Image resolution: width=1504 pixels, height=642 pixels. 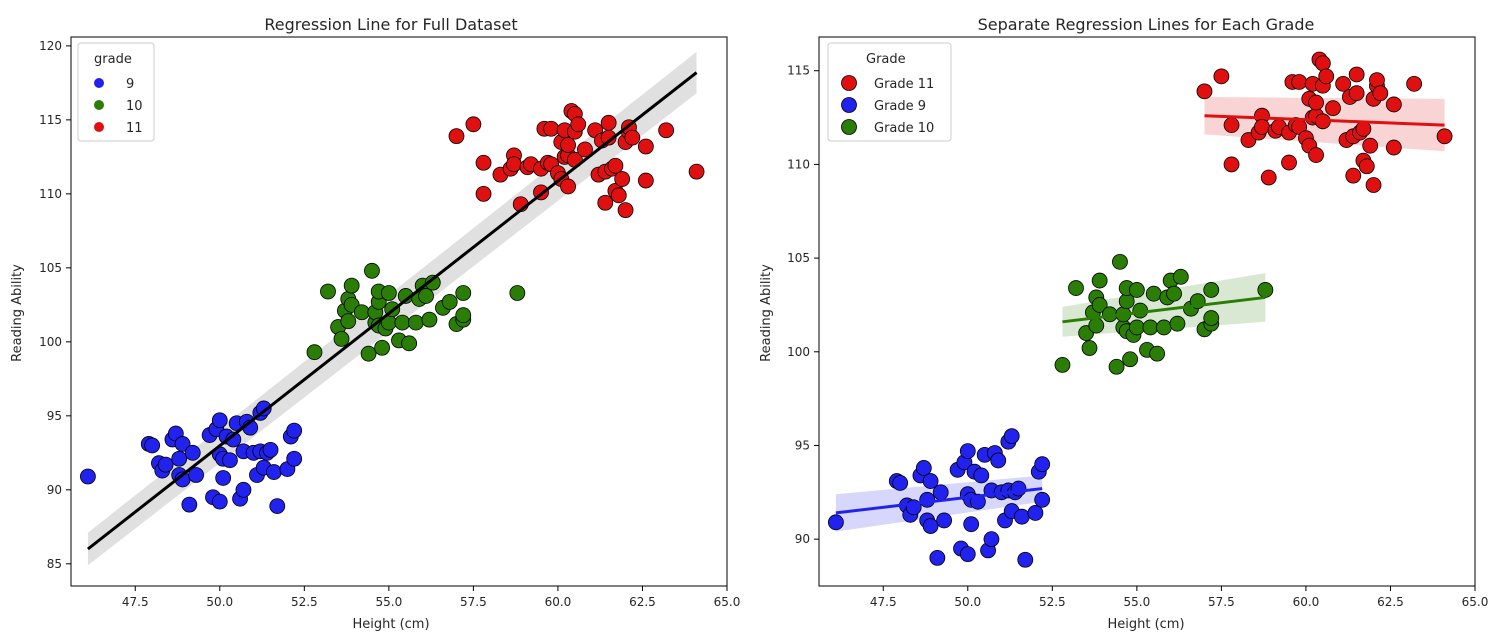 I want to click on y-tick-label: 85, so click(x=54, y=564).